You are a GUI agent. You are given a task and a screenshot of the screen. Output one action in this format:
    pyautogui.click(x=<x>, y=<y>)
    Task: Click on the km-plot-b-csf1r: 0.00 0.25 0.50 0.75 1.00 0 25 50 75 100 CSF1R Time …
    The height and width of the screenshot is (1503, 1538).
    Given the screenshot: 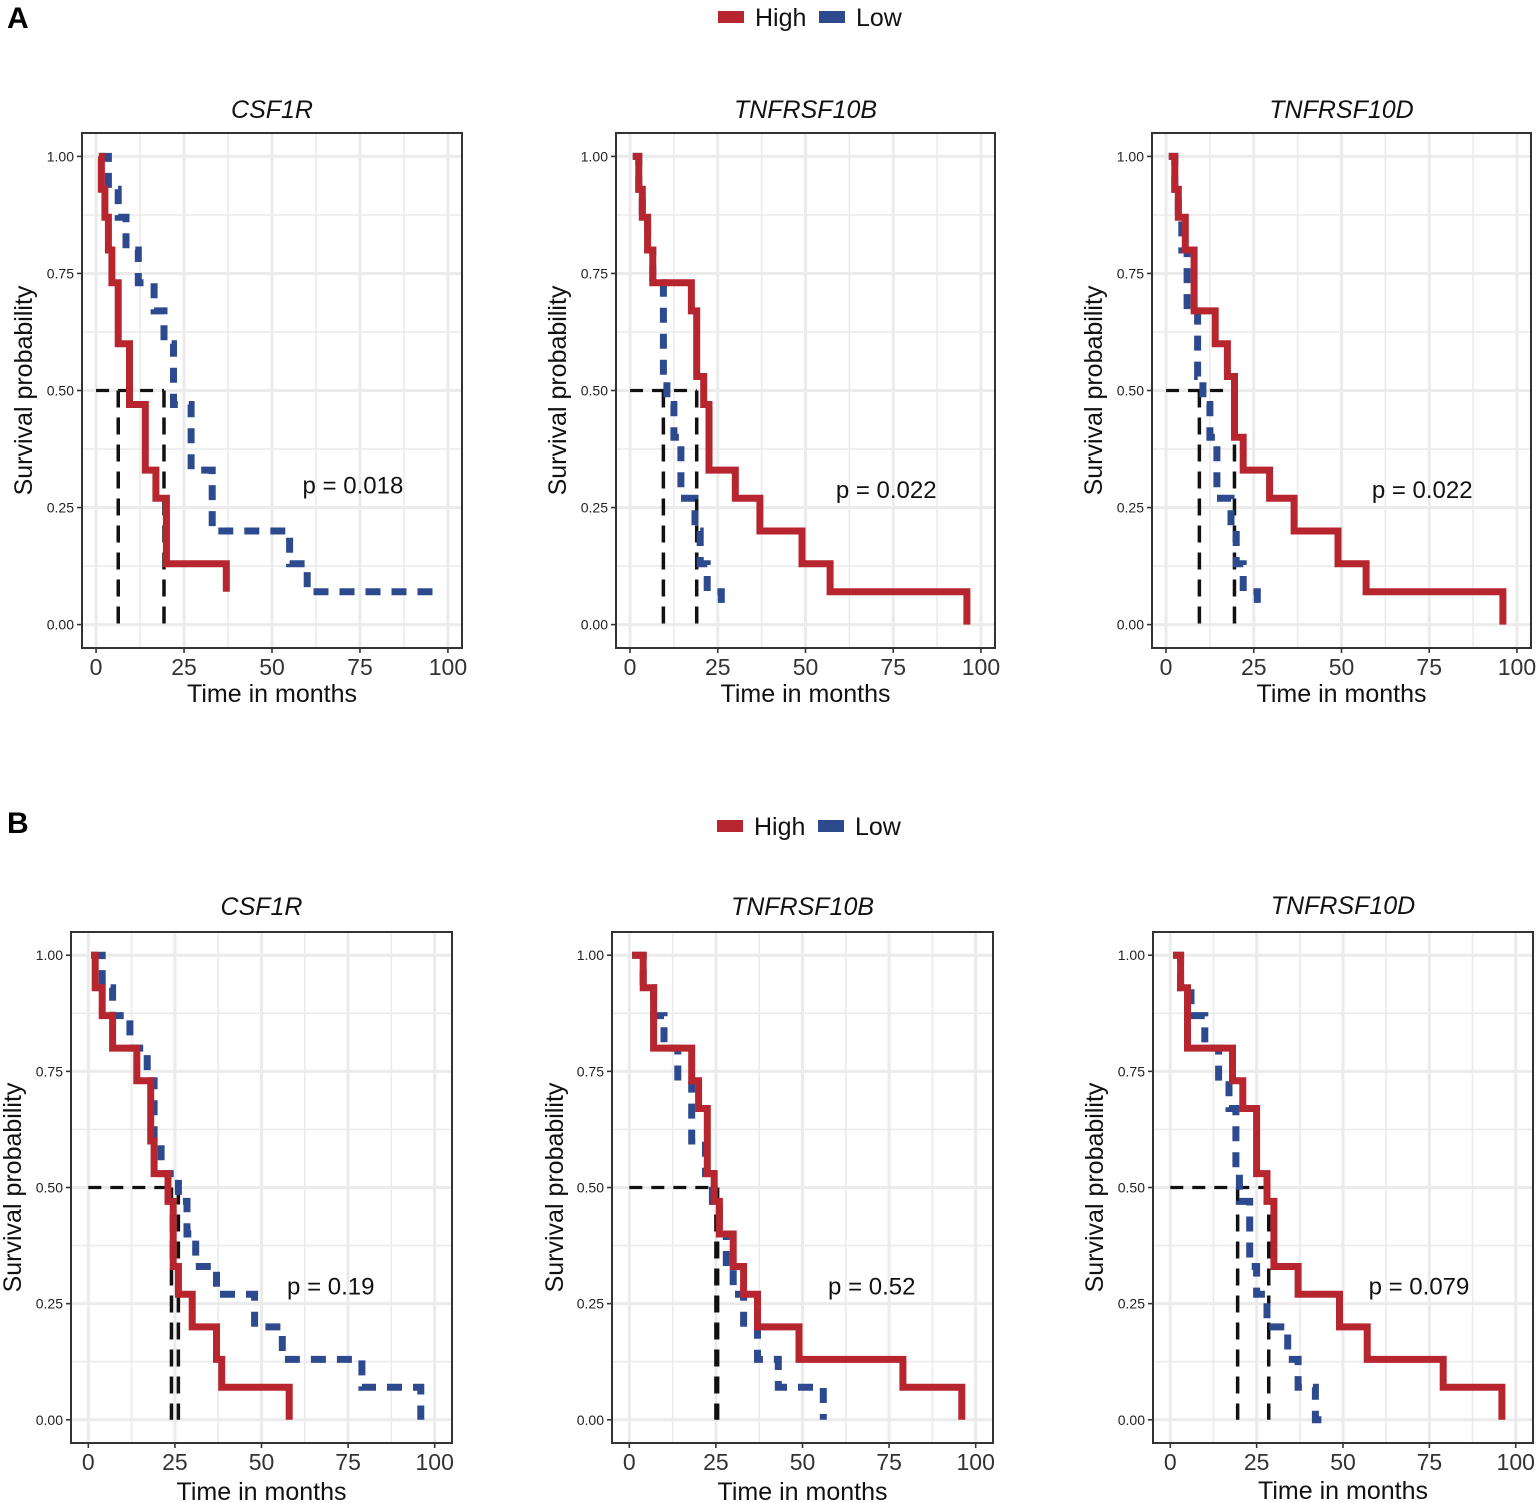 What is the action you would take?
    pyautogui.click(x=227, y=1198)
    